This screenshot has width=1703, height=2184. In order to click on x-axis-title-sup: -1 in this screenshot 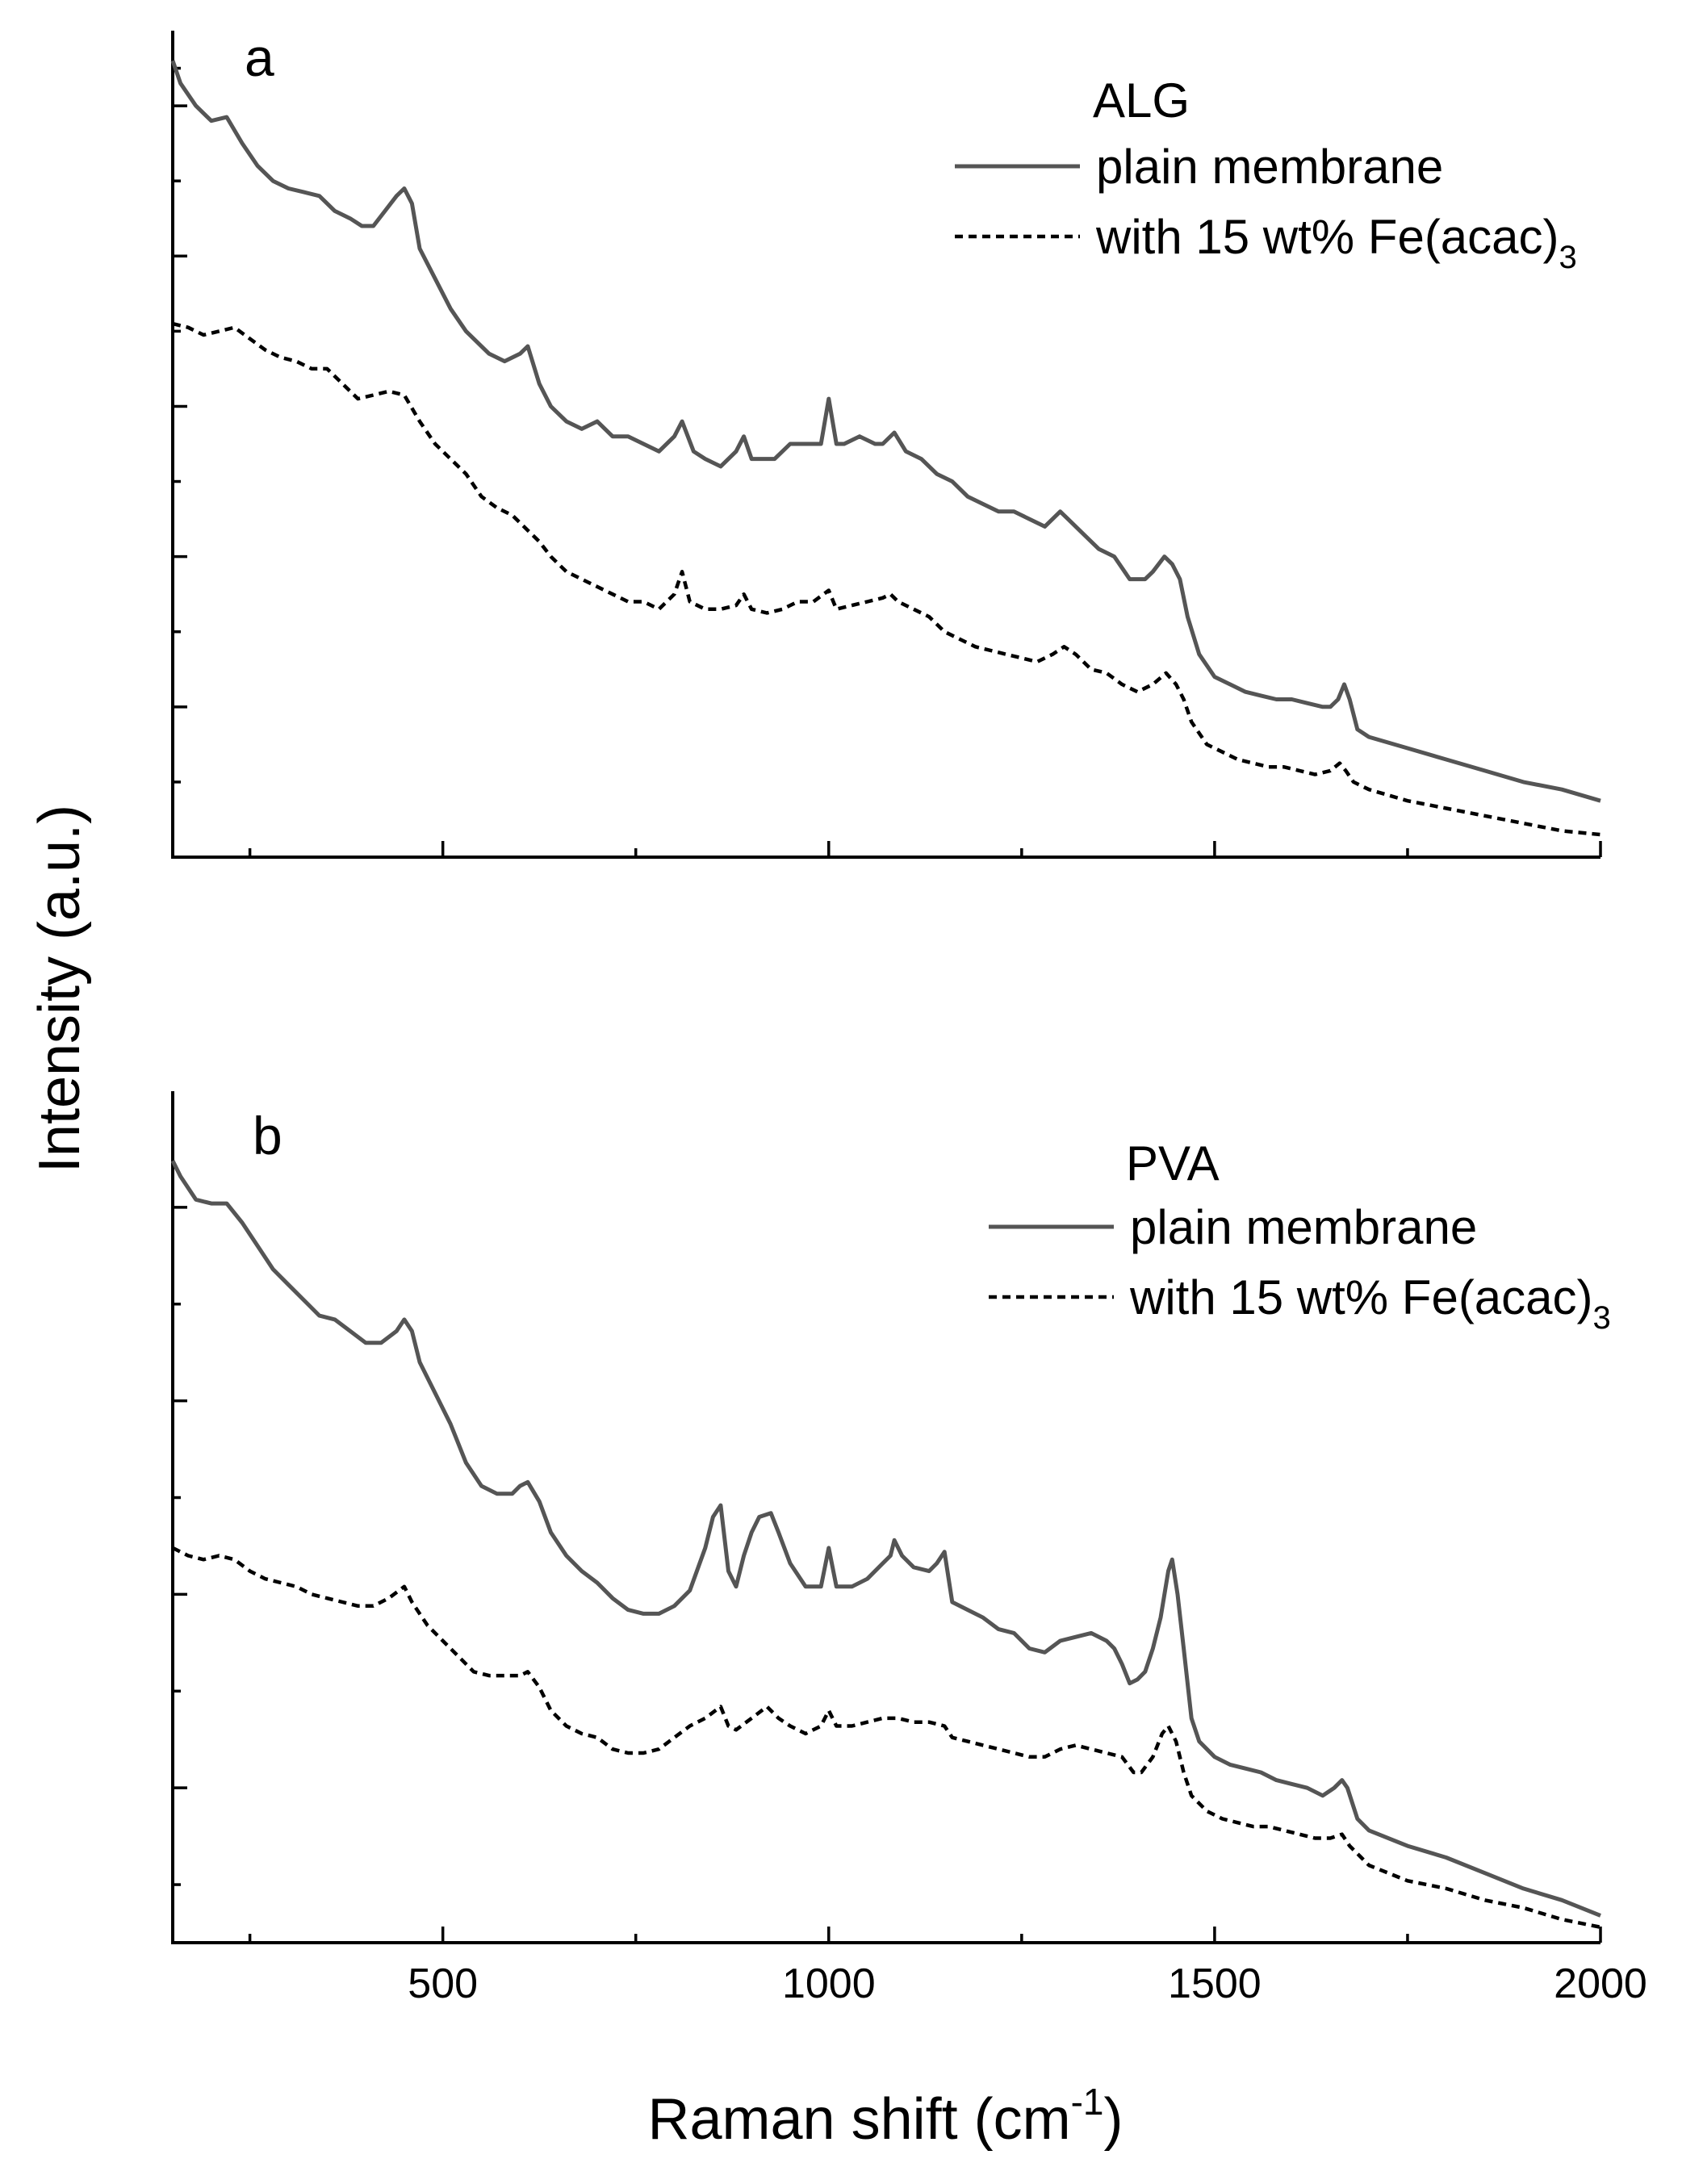, I will do `click(1087, 2102)`.